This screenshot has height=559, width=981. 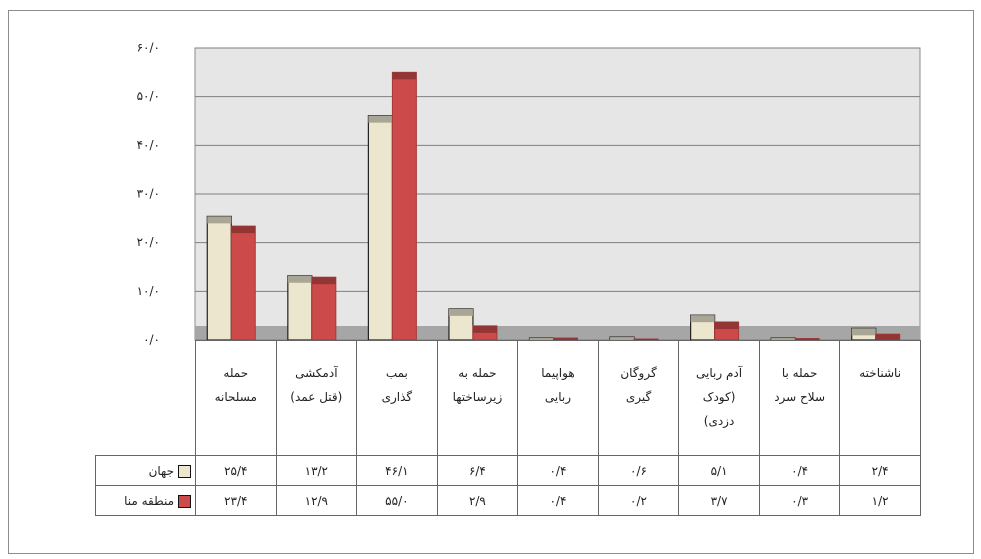 I want to click on y-tick-label: ۲۰/۰, so click(x=148, y=242).